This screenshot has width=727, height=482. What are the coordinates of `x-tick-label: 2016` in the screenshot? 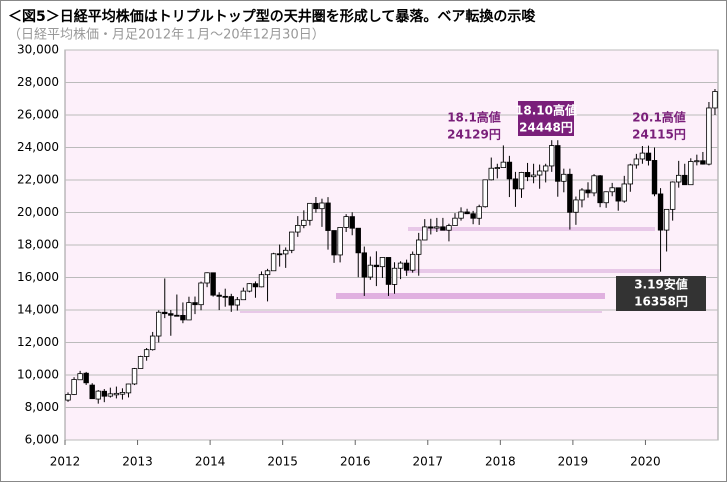 It's located at (355, 462).